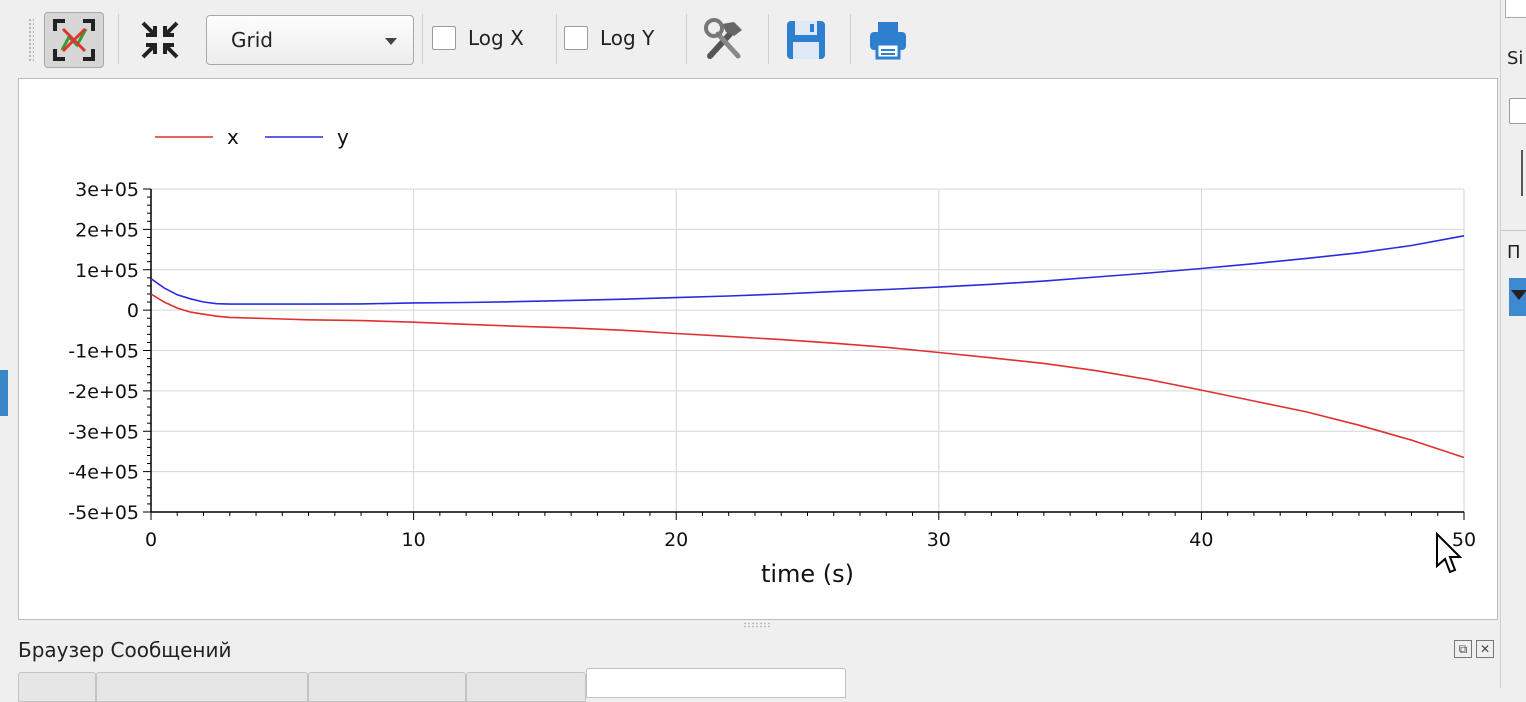 This screenshot has height=702, width=1526. Describe the element at coordinates (107, 230) in the screenshot. I see `y-tick-label: 2e+05` at that location.